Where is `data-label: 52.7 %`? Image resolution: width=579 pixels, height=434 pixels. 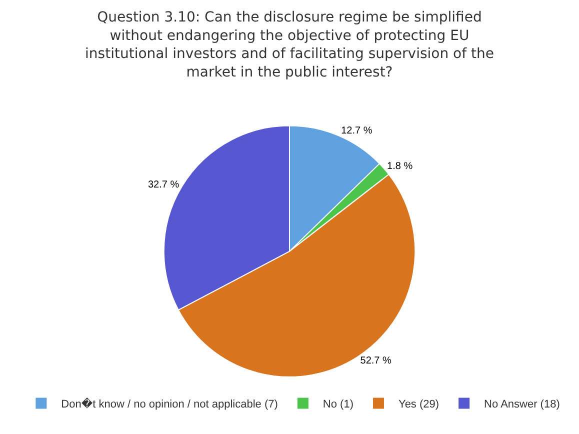
data-label: 52.7 % is located at coordinates (376, 360).